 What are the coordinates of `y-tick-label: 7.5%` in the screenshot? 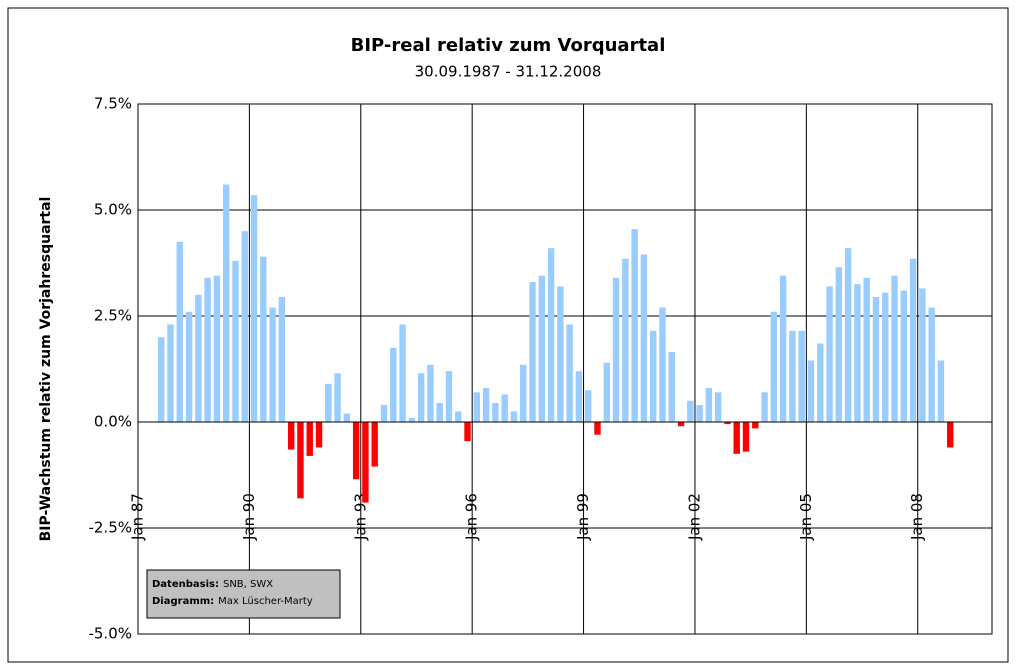 It's located at (113, 104).